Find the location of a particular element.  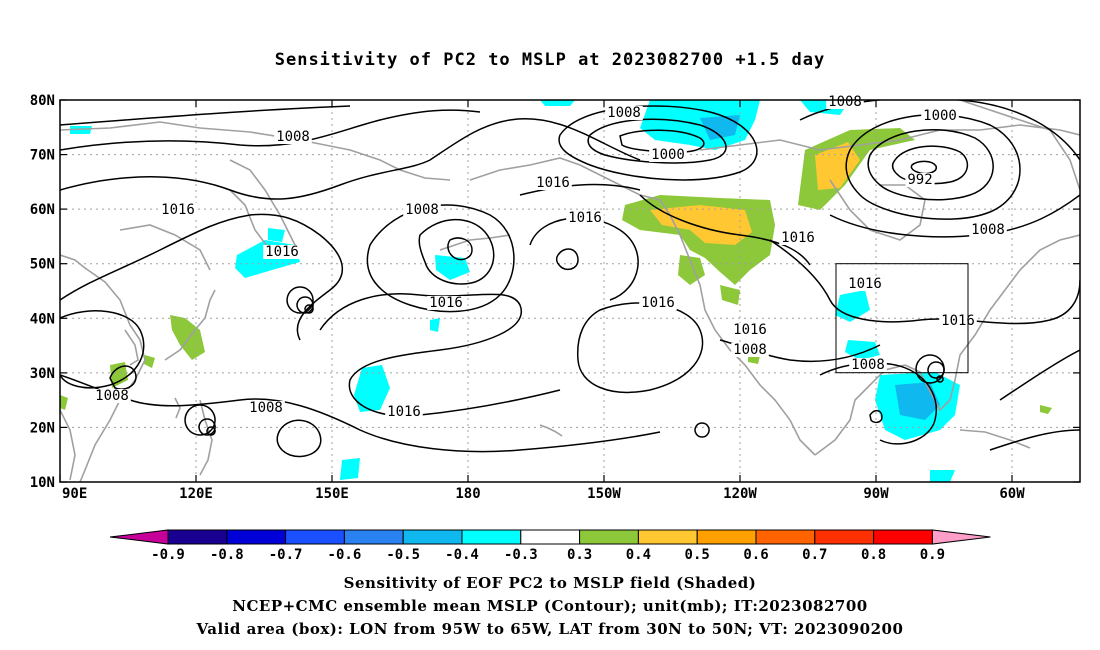

colorbar-label: -0.8 is located at coordinates (227, 555).